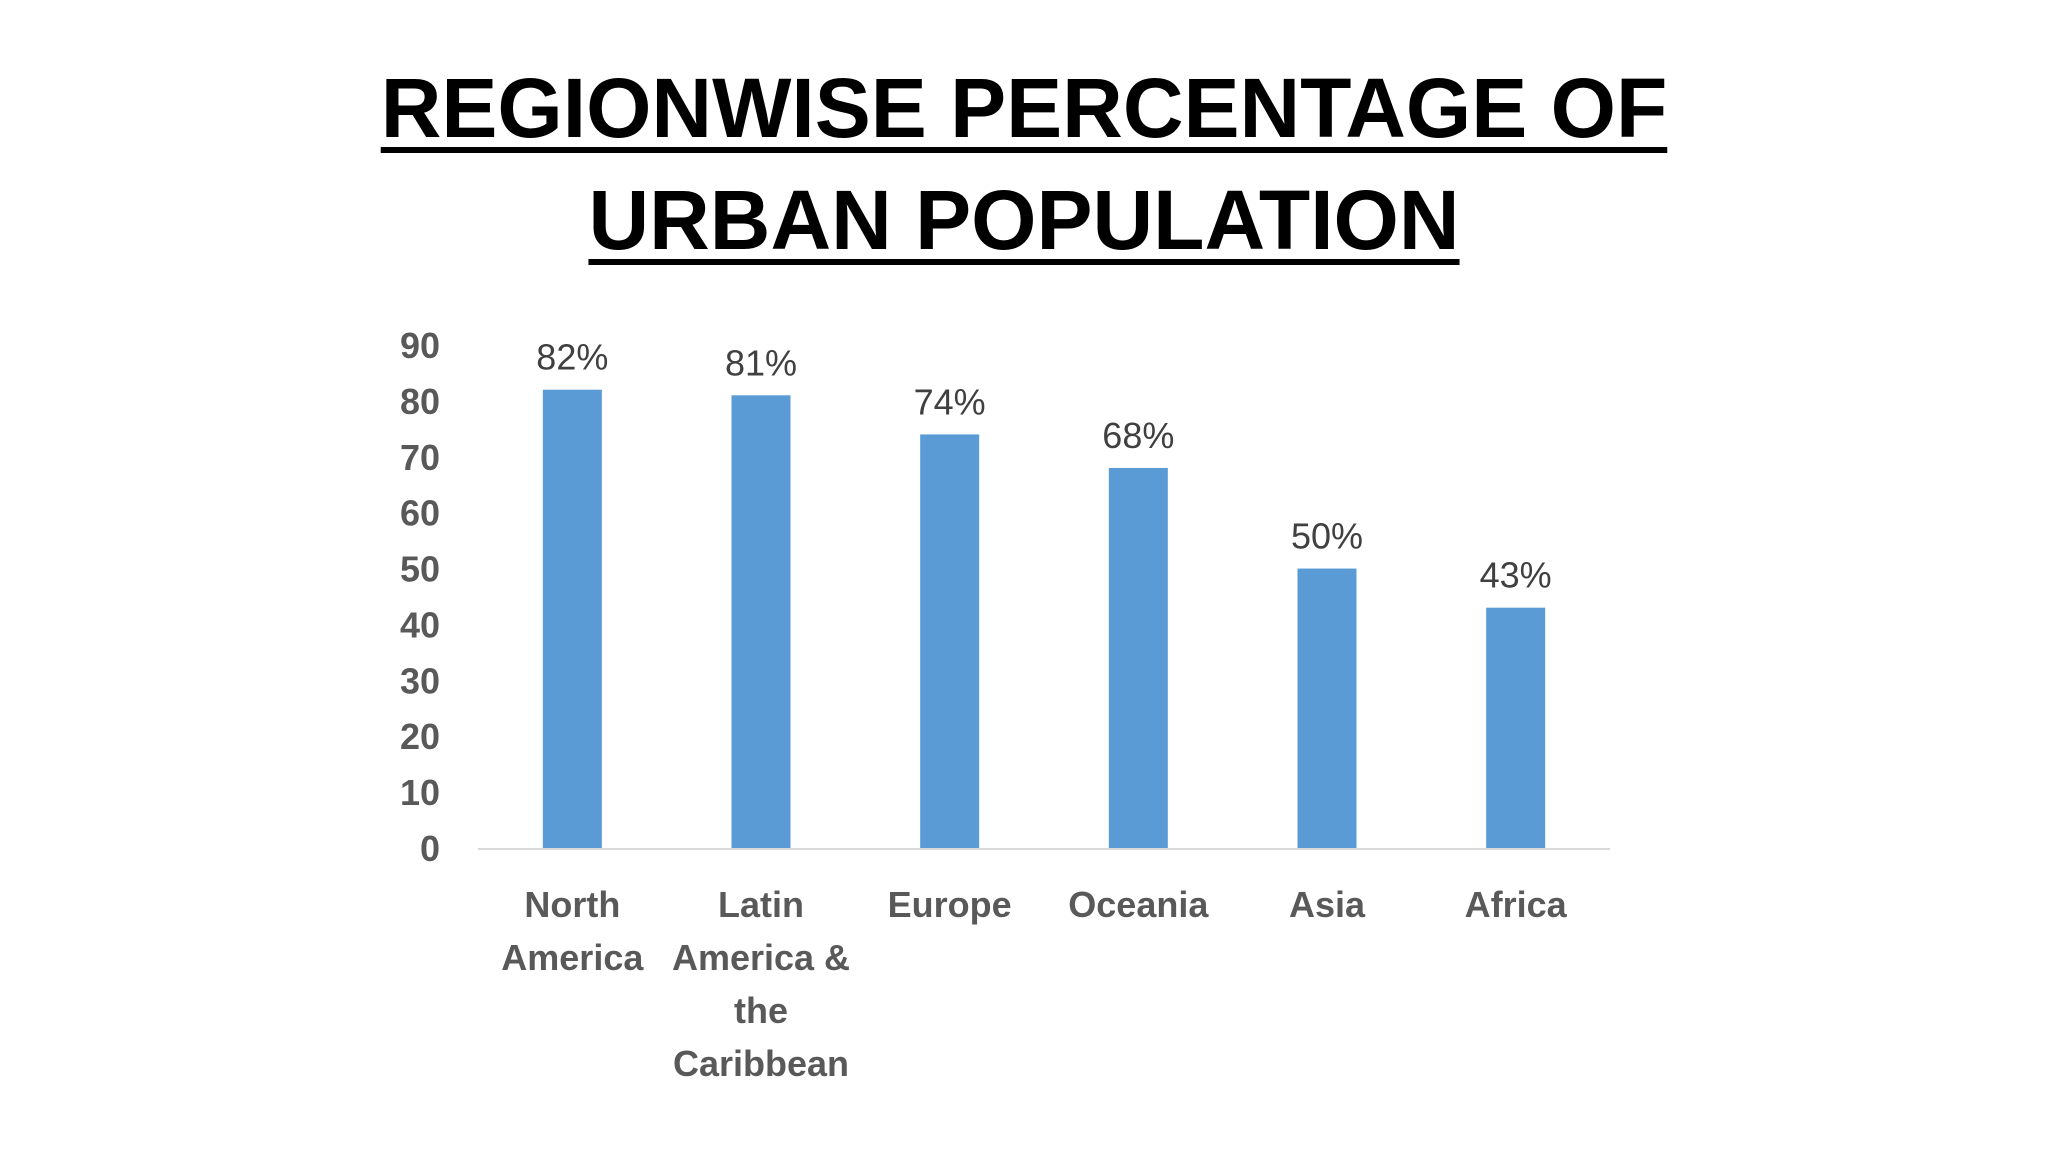 This screenshot has height=1152, width=2048. I want to click on y-tick-label: 20, so click(420, 736).